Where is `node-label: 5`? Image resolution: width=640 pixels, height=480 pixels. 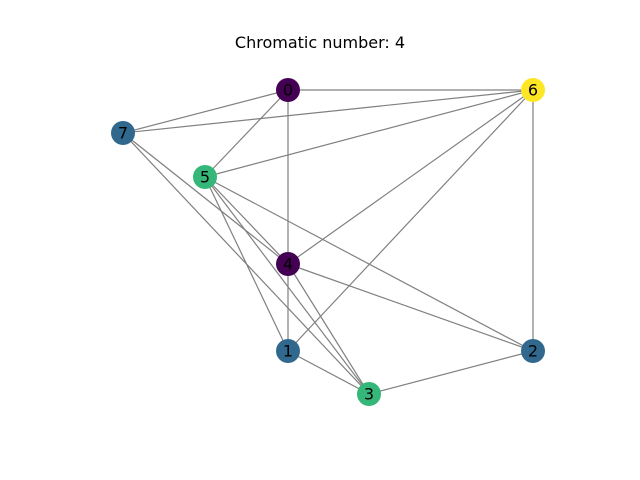
node-label: 5 is located at coordinates (205, 177).